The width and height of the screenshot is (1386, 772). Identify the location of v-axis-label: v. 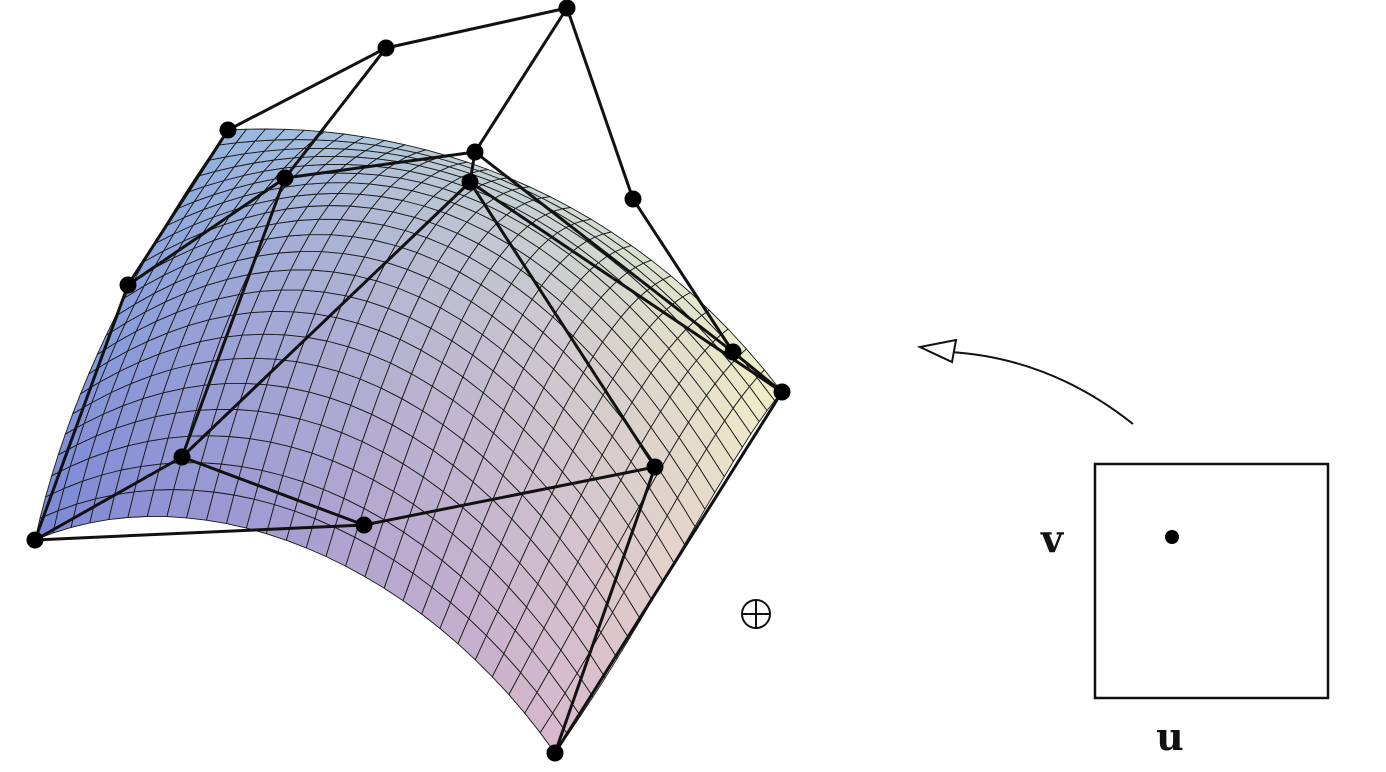
(1052, 538).